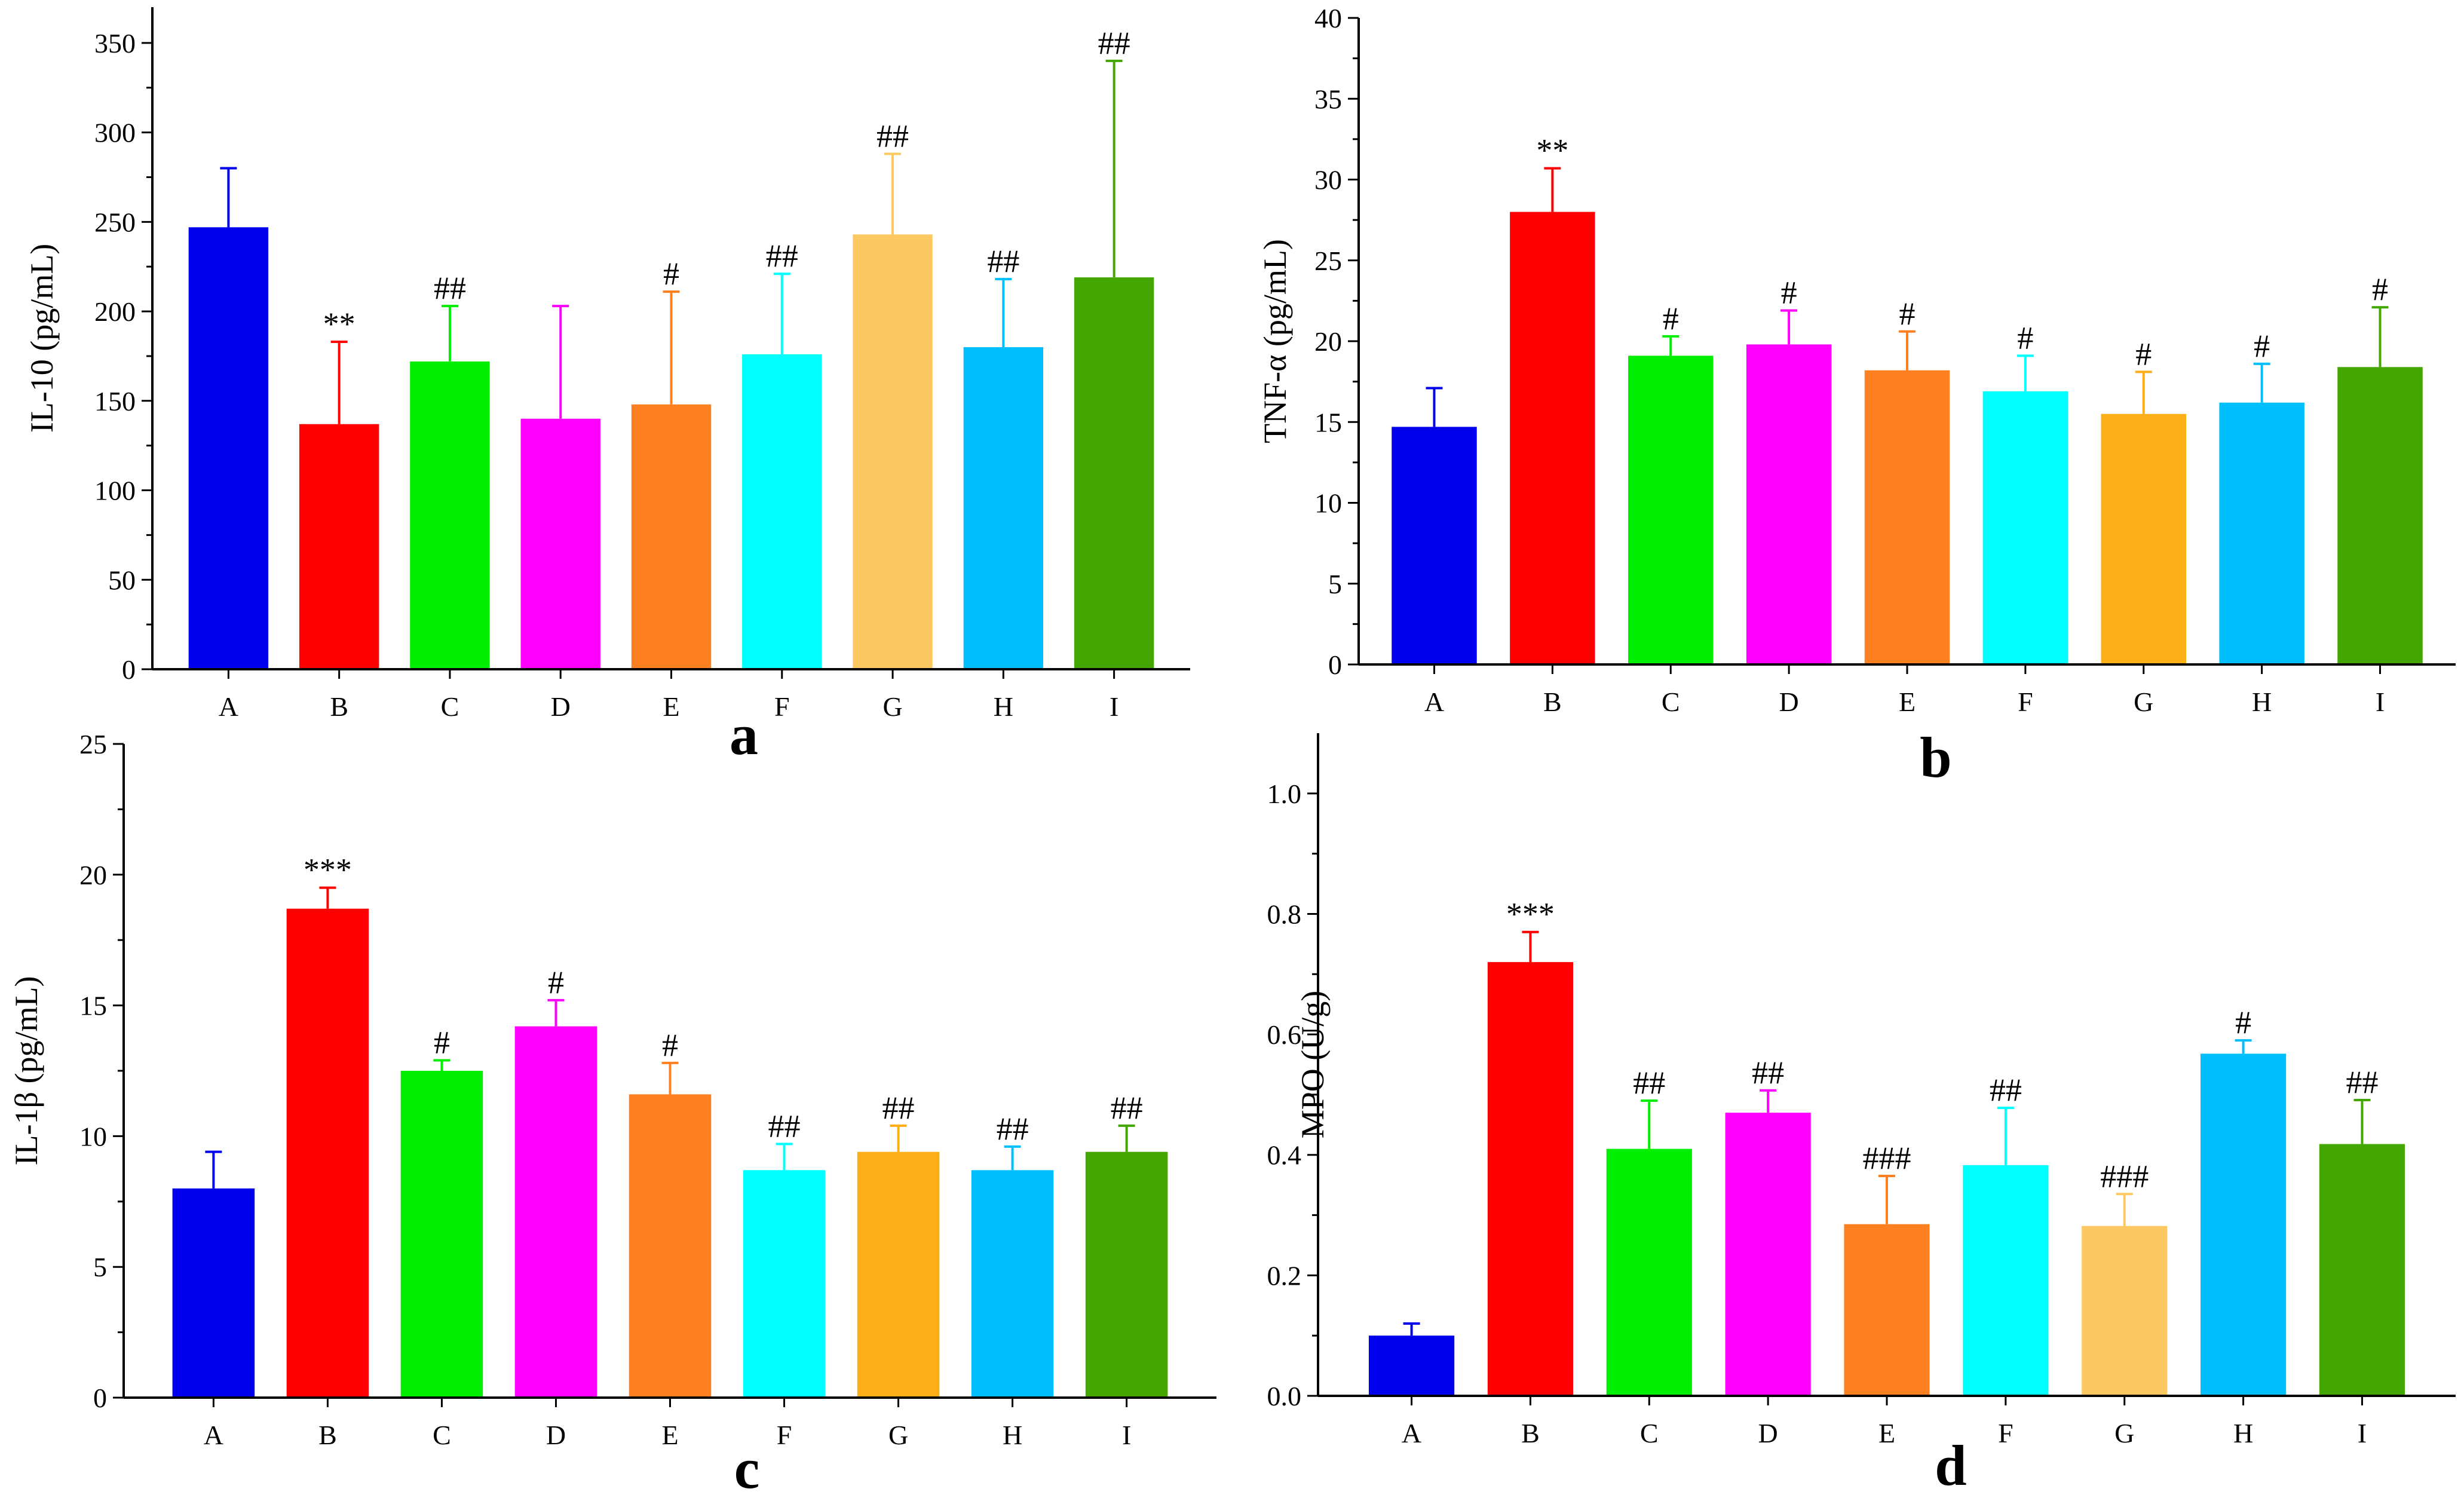 This screenshot has width=2464, height=1504. Describe the element at coordinates (1284, 1155) in the screenshot. I see `y-tick-label: 0.4` at that location.